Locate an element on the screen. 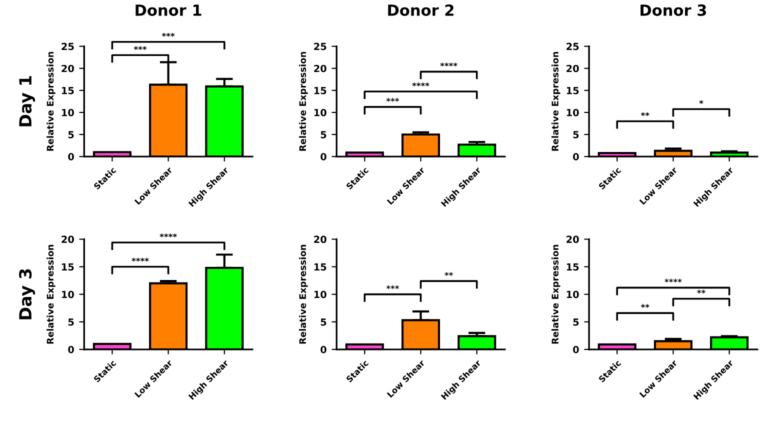 The image size is (765, 421). text: Day 1 is located at coordinates (27, 101).